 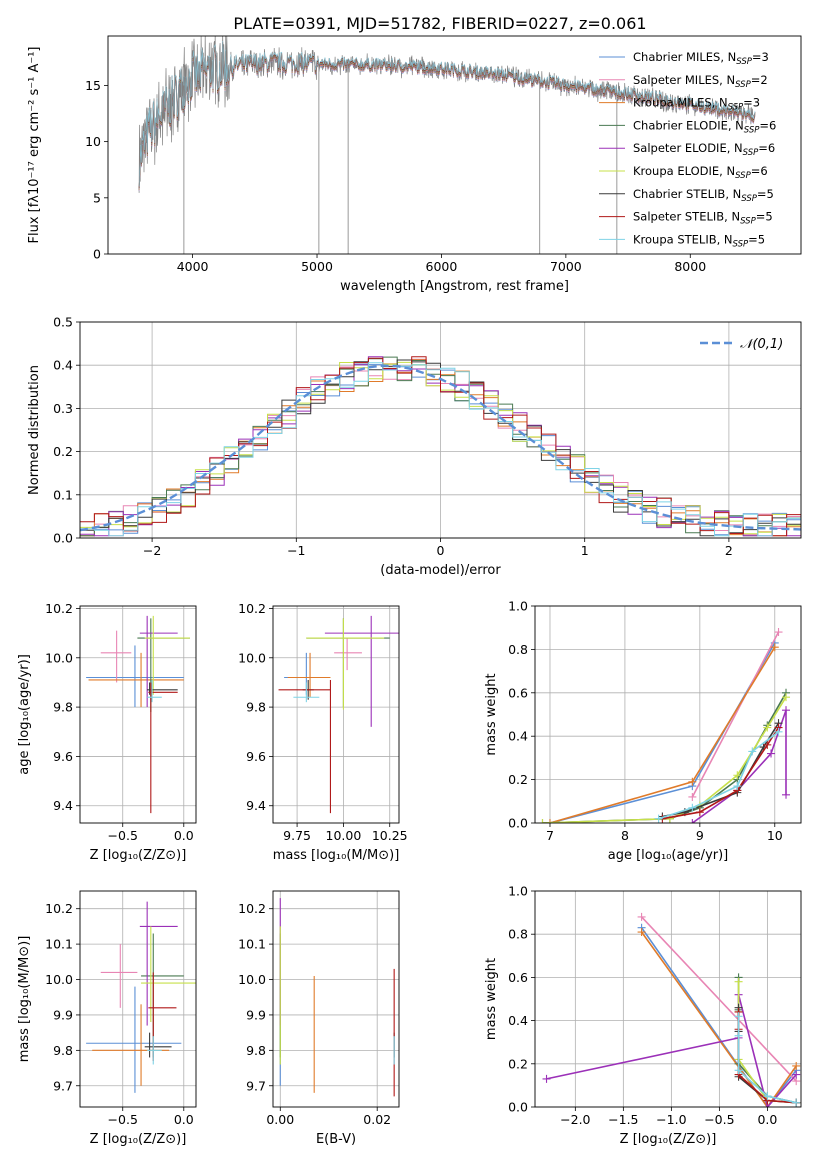 What do you see at coordinates (296, 550) in the screenshot?
I see `x-tick-label: −1` at bounding box center [296, 550].